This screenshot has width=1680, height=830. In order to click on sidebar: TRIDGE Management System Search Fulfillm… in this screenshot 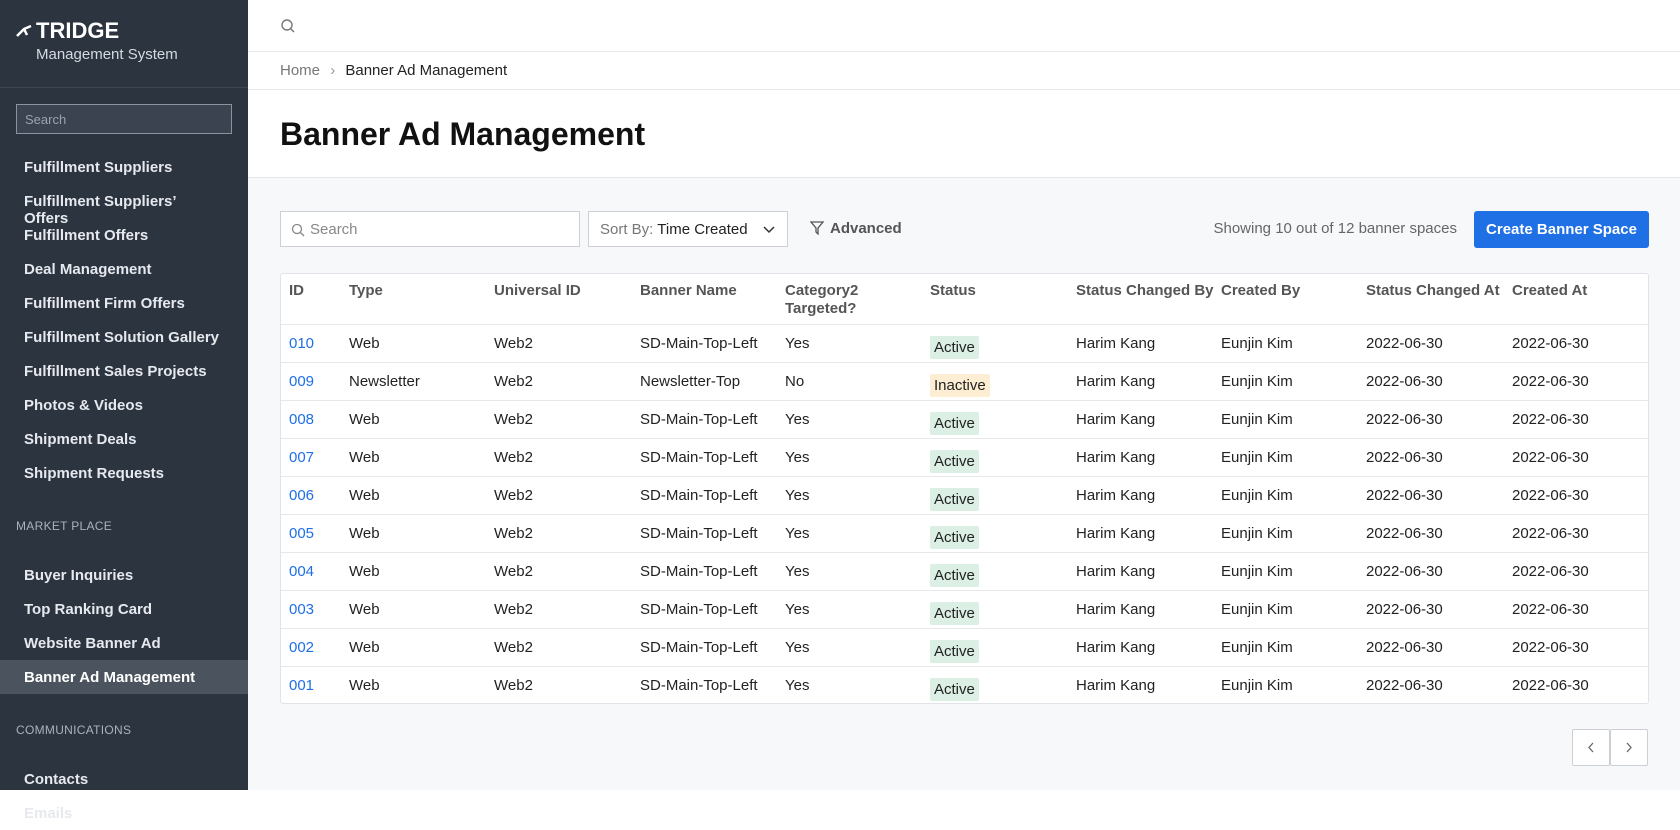, I will do `click(124, 411)`.